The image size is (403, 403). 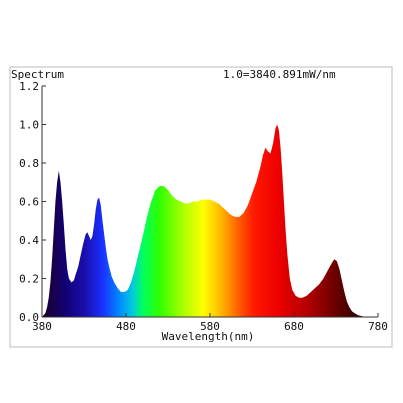 What do you see at coordinates (29, 86) in the screenshot?
I see `y-tick-label: 1.2` at bounding box center [29, 86].